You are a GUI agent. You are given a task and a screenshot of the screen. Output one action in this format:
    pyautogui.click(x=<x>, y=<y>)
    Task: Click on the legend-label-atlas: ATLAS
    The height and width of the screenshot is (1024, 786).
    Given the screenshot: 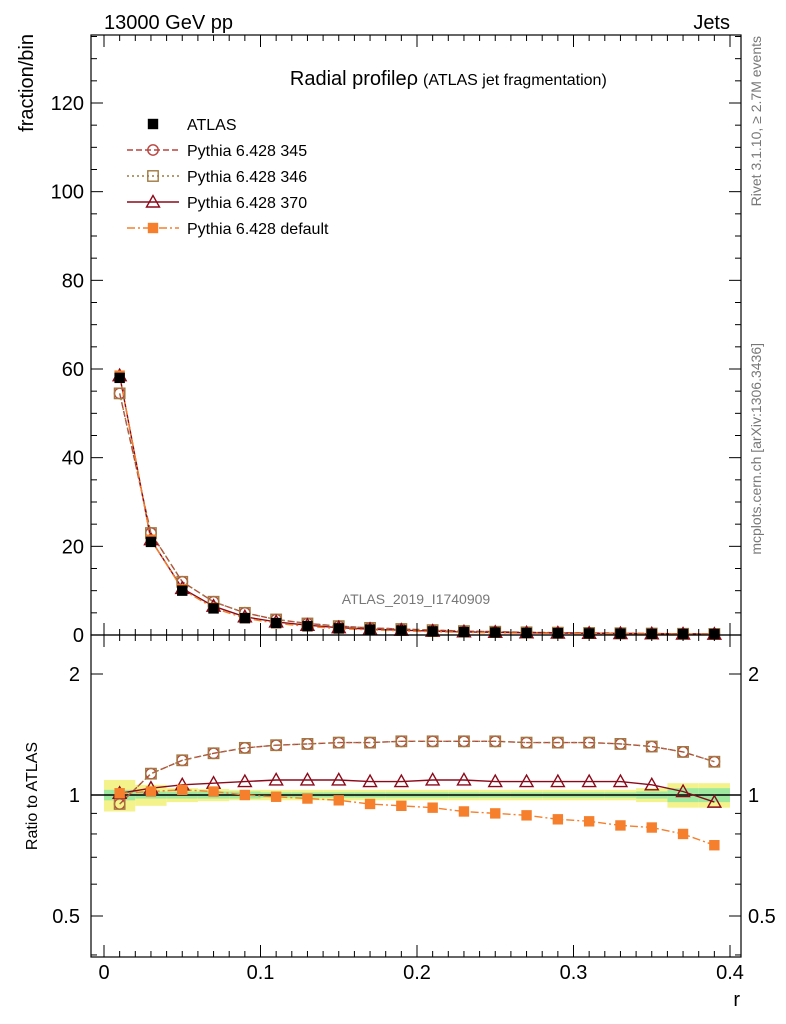 What is the action you would take?
    pyautogui.click(x=212, y=125)
    